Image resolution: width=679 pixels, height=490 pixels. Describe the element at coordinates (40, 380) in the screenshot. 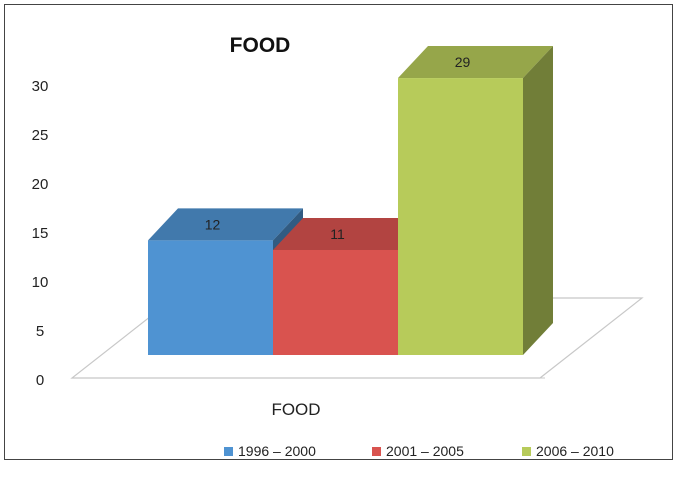

I see `y-tick-label: 0` at that location.